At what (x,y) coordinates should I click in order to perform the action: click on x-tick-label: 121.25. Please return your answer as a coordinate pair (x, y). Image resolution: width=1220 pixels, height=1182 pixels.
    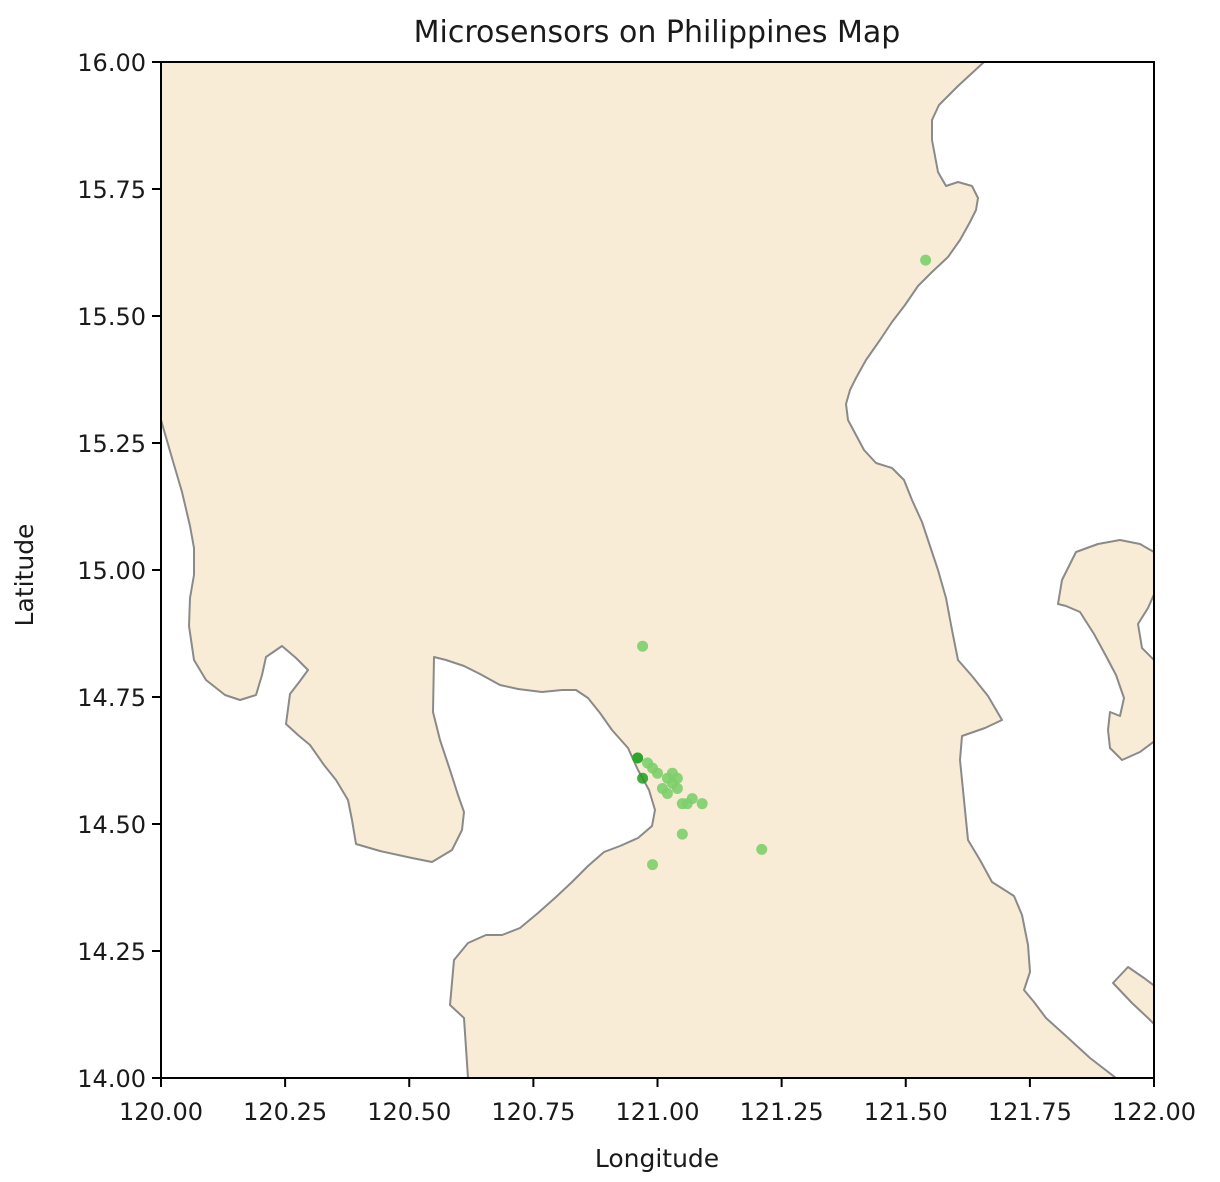
    Looking at the image, I should click on (782, 1112).